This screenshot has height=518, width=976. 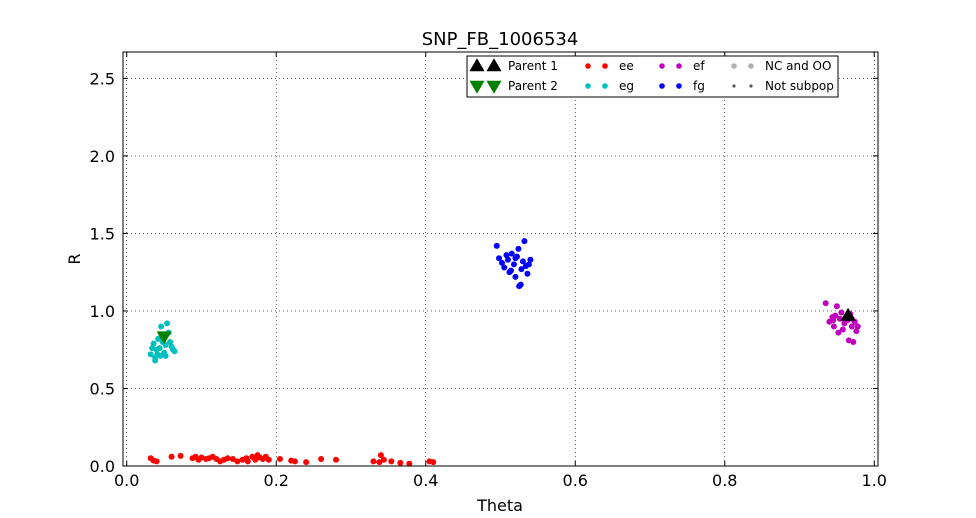 I want to click on legend-box, so click(x=652, y=76).